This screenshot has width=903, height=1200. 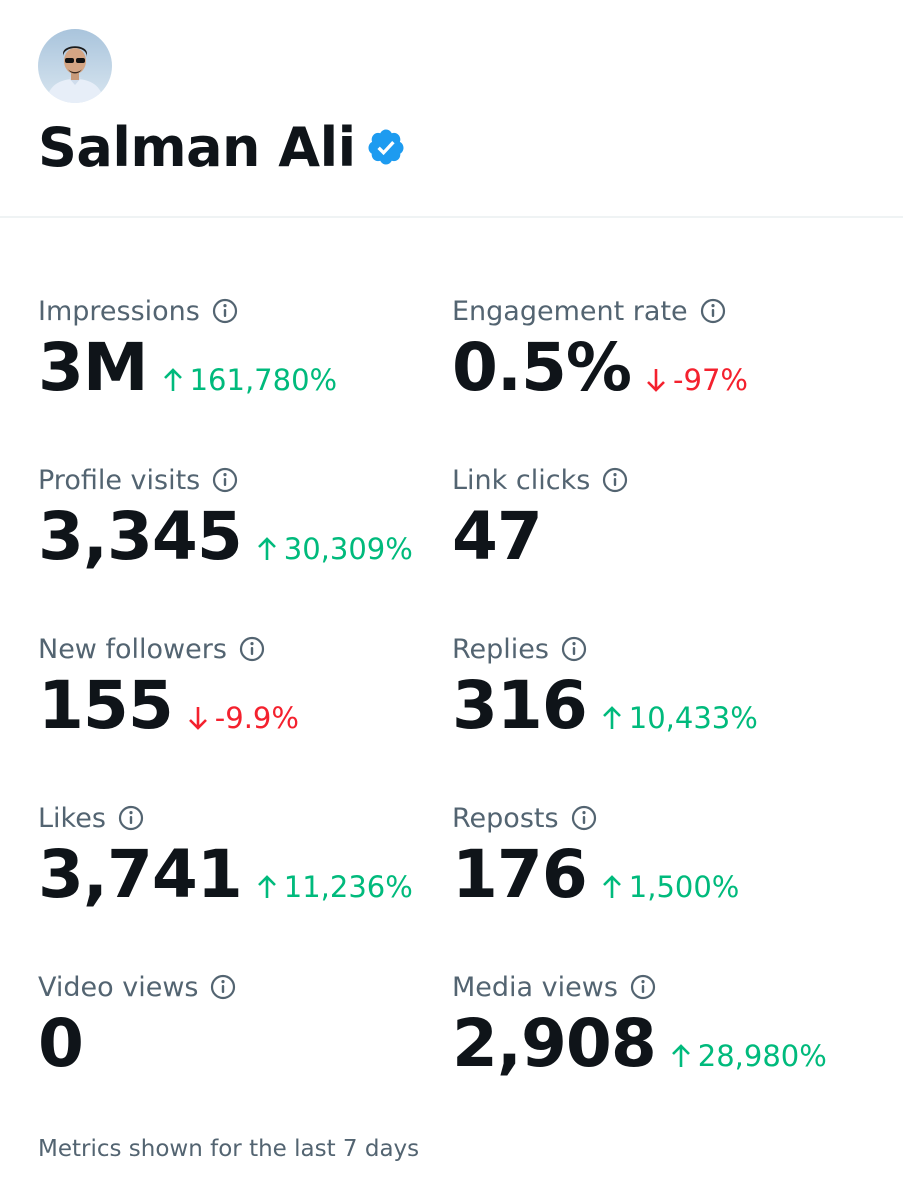 What do you see at coordinates (497, 536) in the screenshot?
I see `metric-value: 47` at bounding box center [497, 536].